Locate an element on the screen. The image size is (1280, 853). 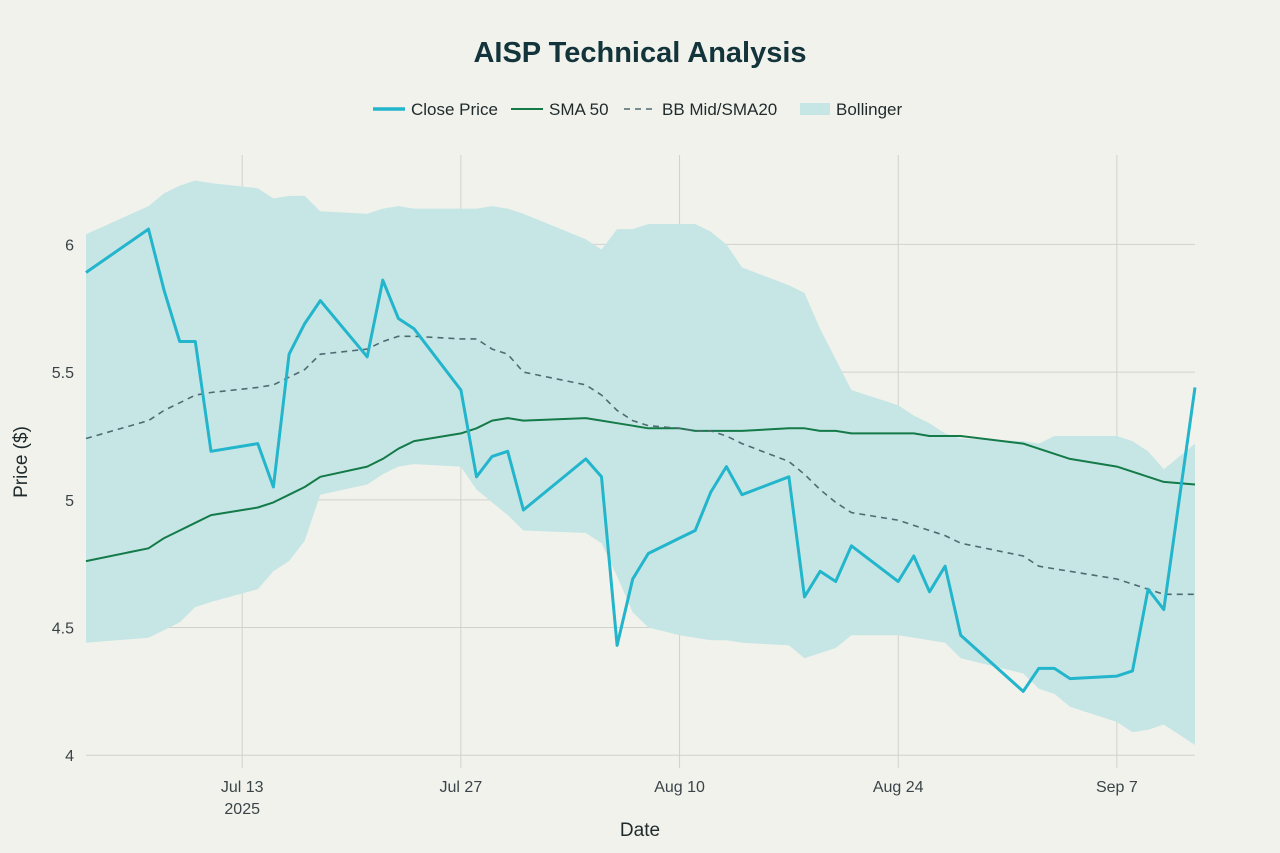
legend-label-bollinger: Bollinger is located at coordinates (869, 109).